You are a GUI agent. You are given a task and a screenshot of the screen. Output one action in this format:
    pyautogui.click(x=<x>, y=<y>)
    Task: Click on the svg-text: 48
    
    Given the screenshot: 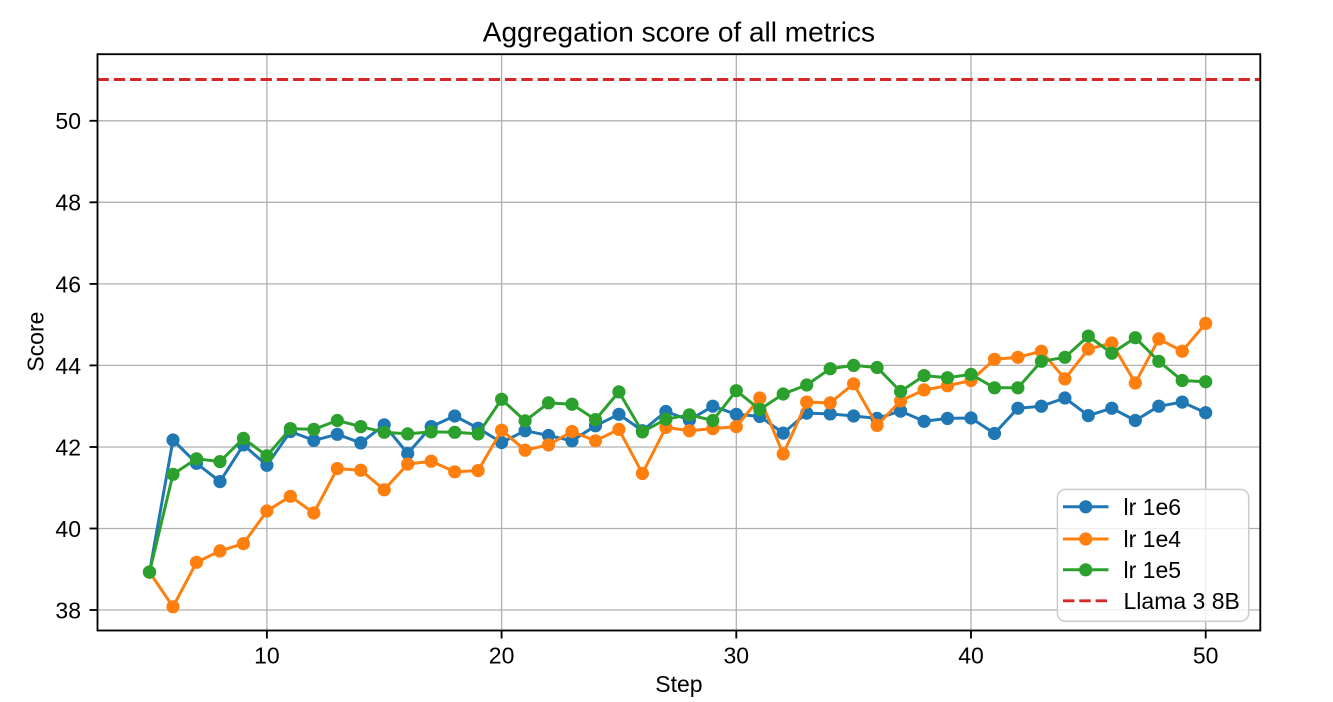 What is the action you would take?
    pyautogui.click(x=68, y=203)
    